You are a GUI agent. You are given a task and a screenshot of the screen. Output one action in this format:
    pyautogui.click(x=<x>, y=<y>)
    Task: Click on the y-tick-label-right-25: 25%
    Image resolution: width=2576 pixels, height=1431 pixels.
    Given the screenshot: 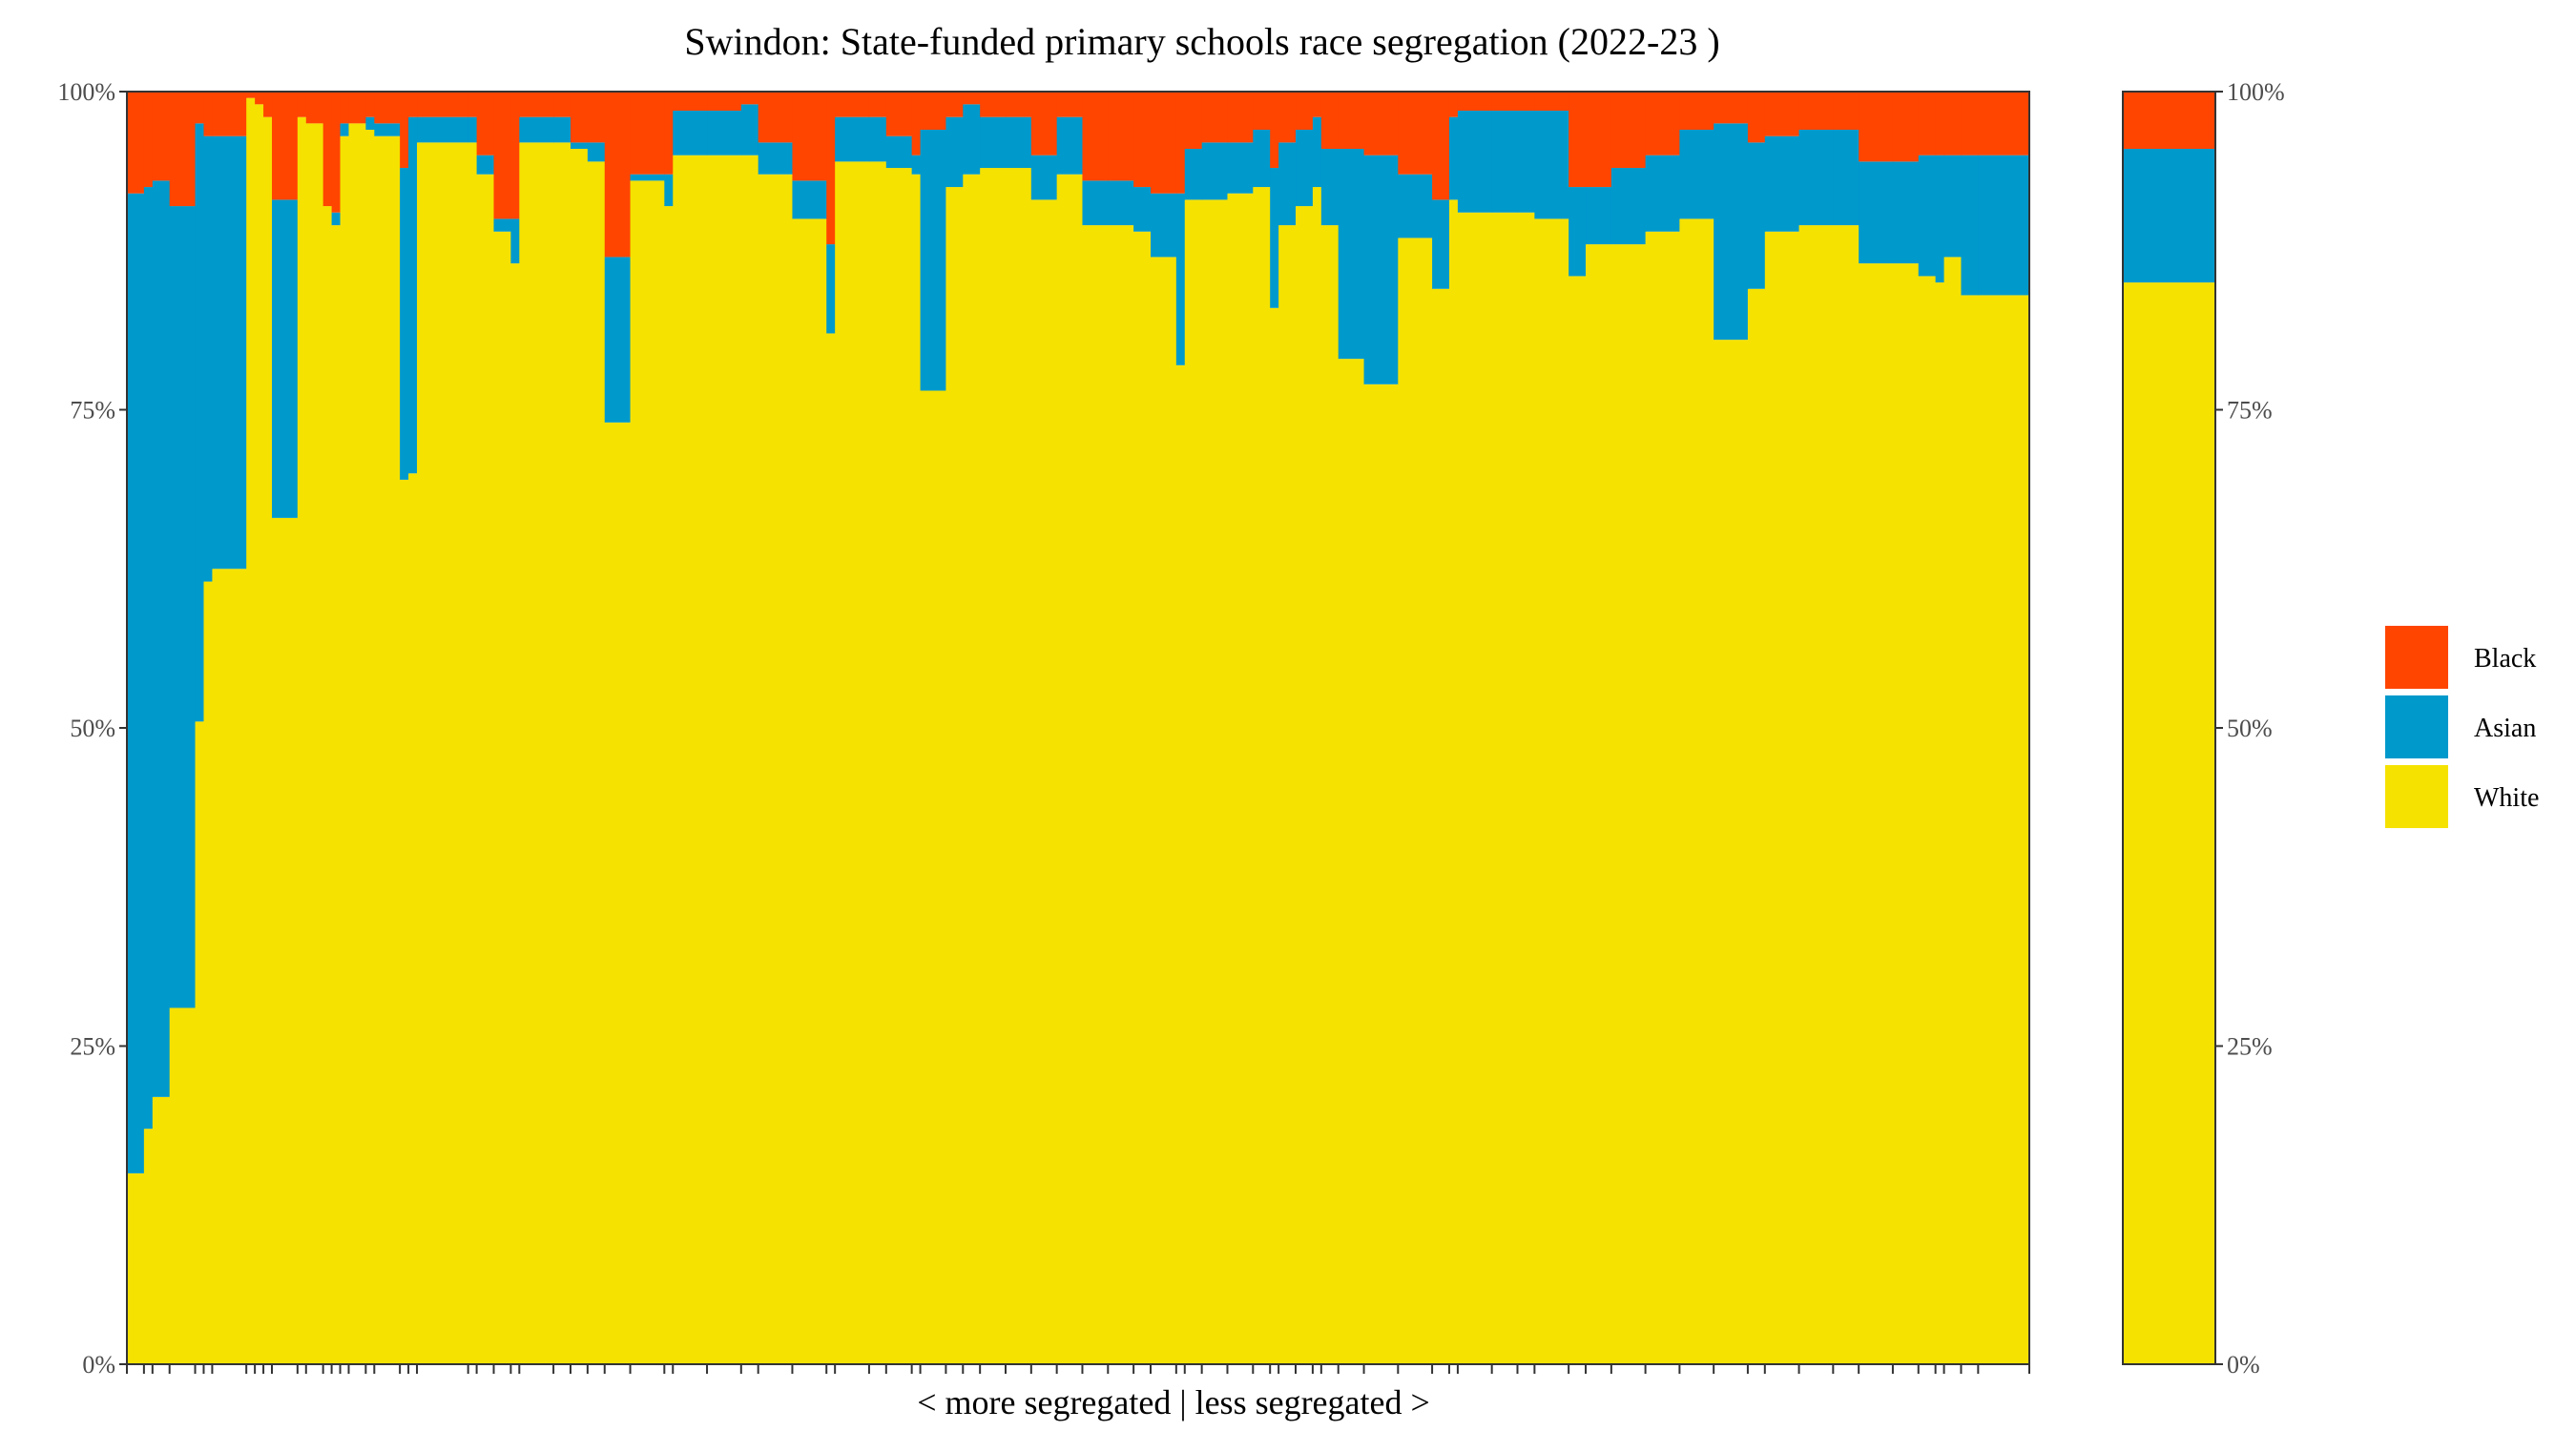 What is the action you would take?
    pyautogui.click(x=2250, y=1047)
    